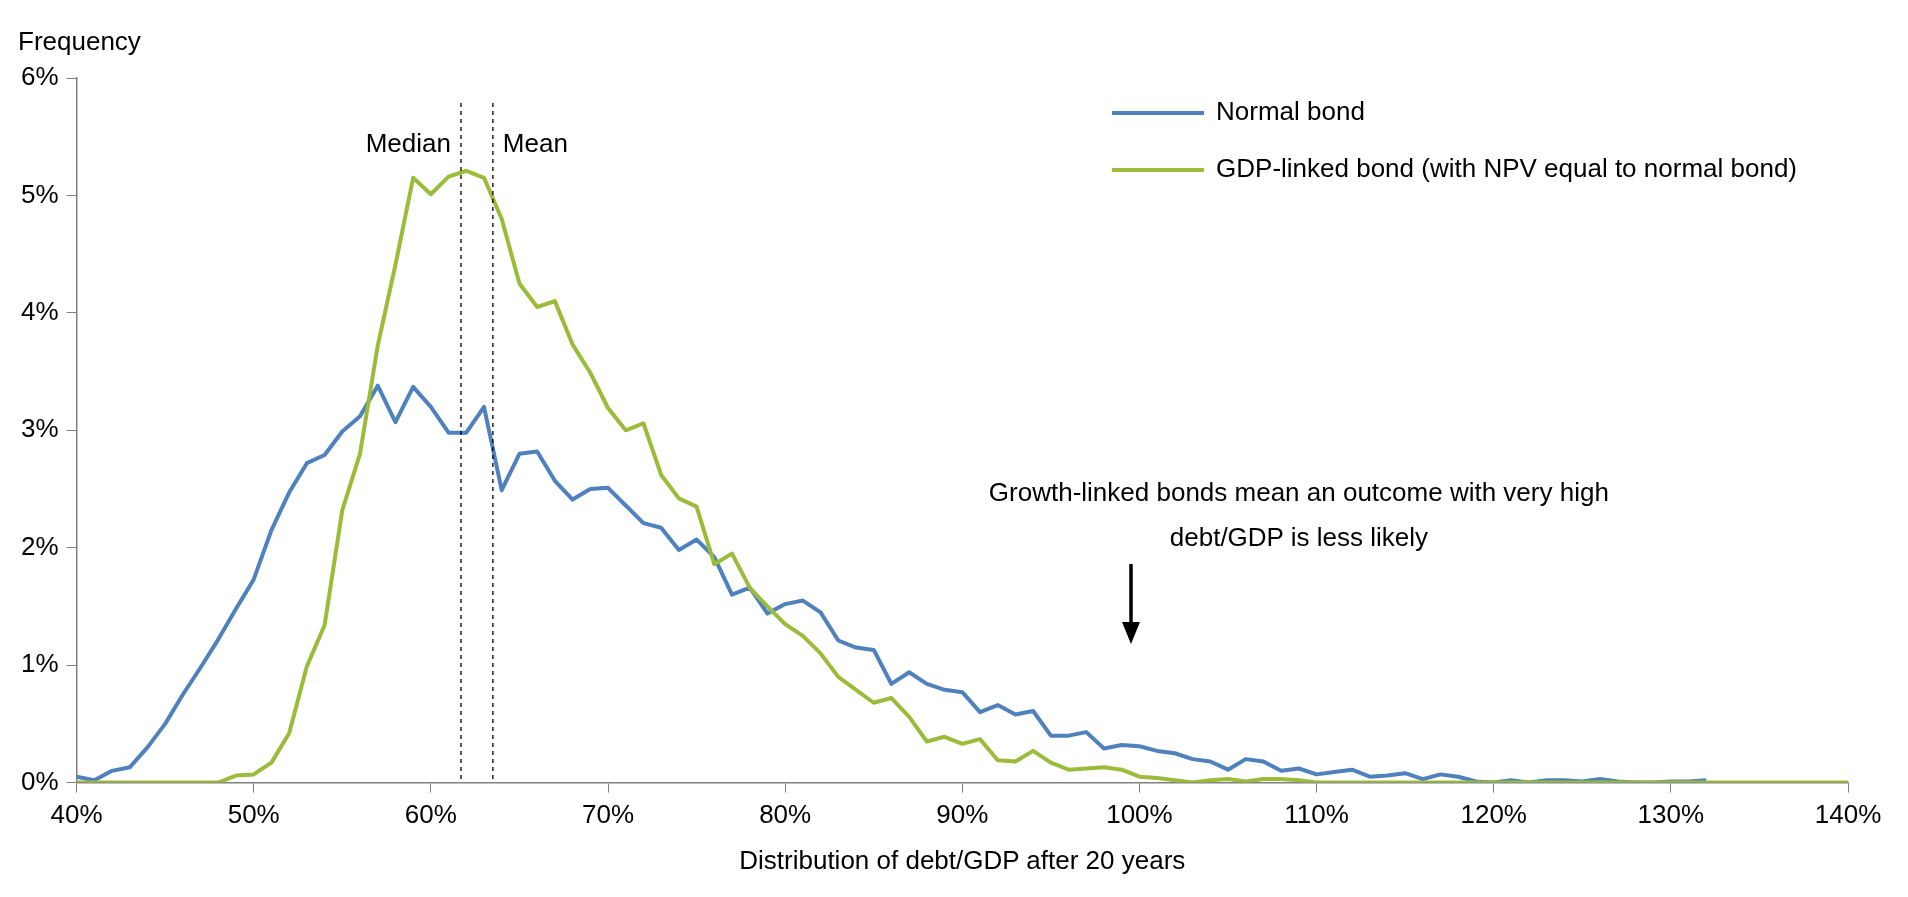 Image resolution: width=1908 pixels, height=897 pixels. Describe the element at coordinates (608, 814) in the screenshot. I see `x-tick-label: 70%` at that location.